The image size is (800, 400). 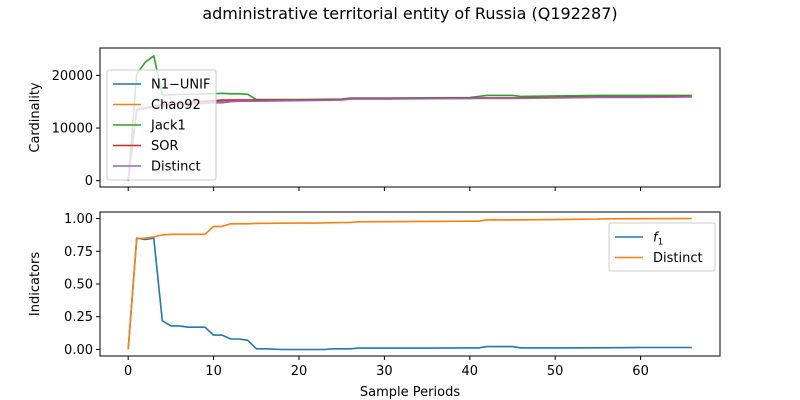 What do you see at coordinates (35, 284) in the screenshot?
I see `y-axis-label: Indicators` at bounding box center [35, 284].